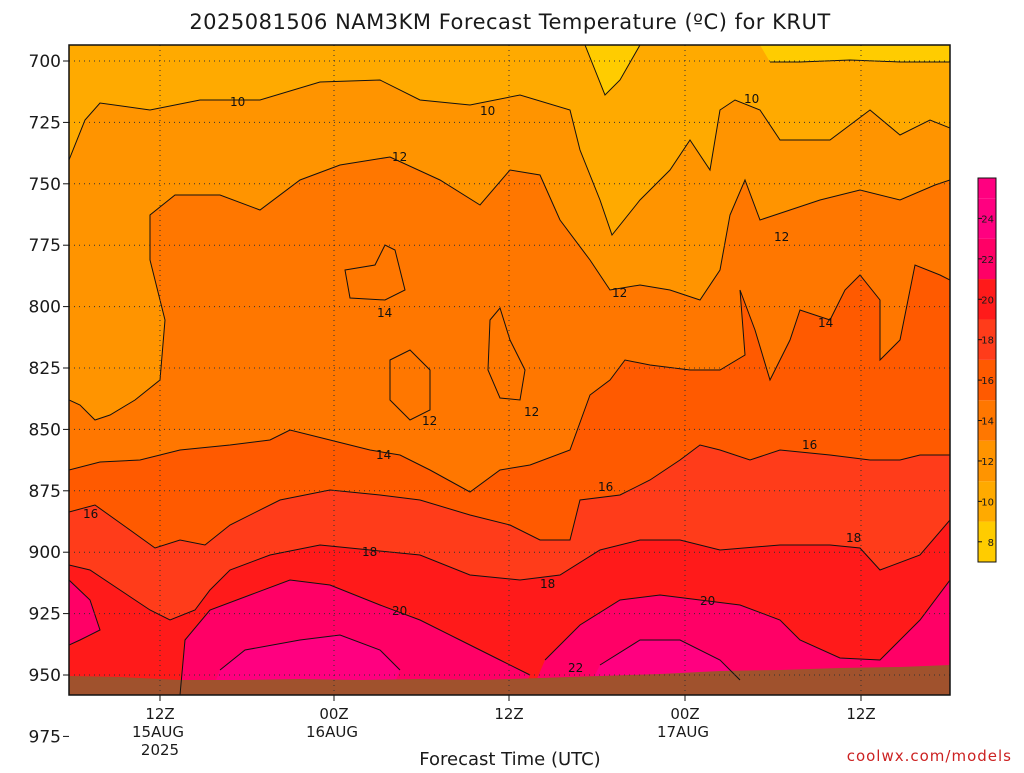 This screenshot has width=1024, height=773. What do you see at coordinates (332, 732) in the screenshot?
I see `x-tick-date: 16AUG` at bounding box center [332, 732].